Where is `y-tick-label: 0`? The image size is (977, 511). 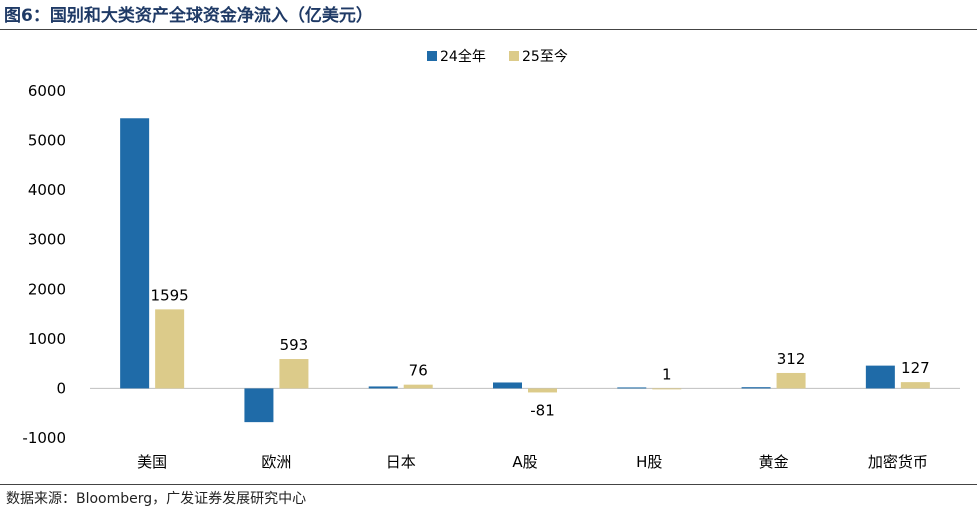
y-tick-label: 0 is located at coordinates (61, 388).